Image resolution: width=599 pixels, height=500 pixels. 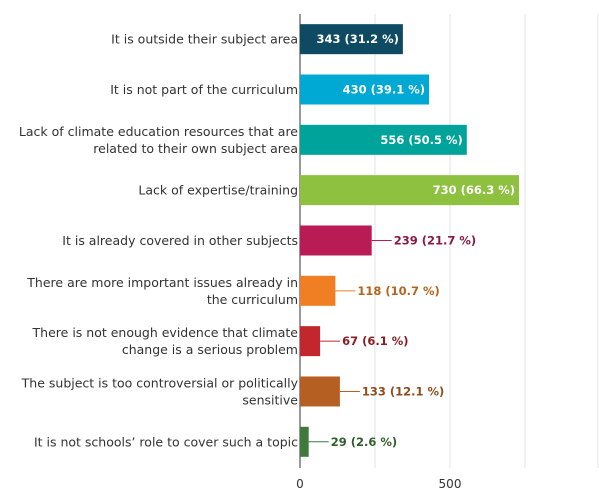 What do you see at coordinates (375, 341) in the screenshot?
I see `data-label: 67 (6.1 %)` at bounding box center [375, 341].